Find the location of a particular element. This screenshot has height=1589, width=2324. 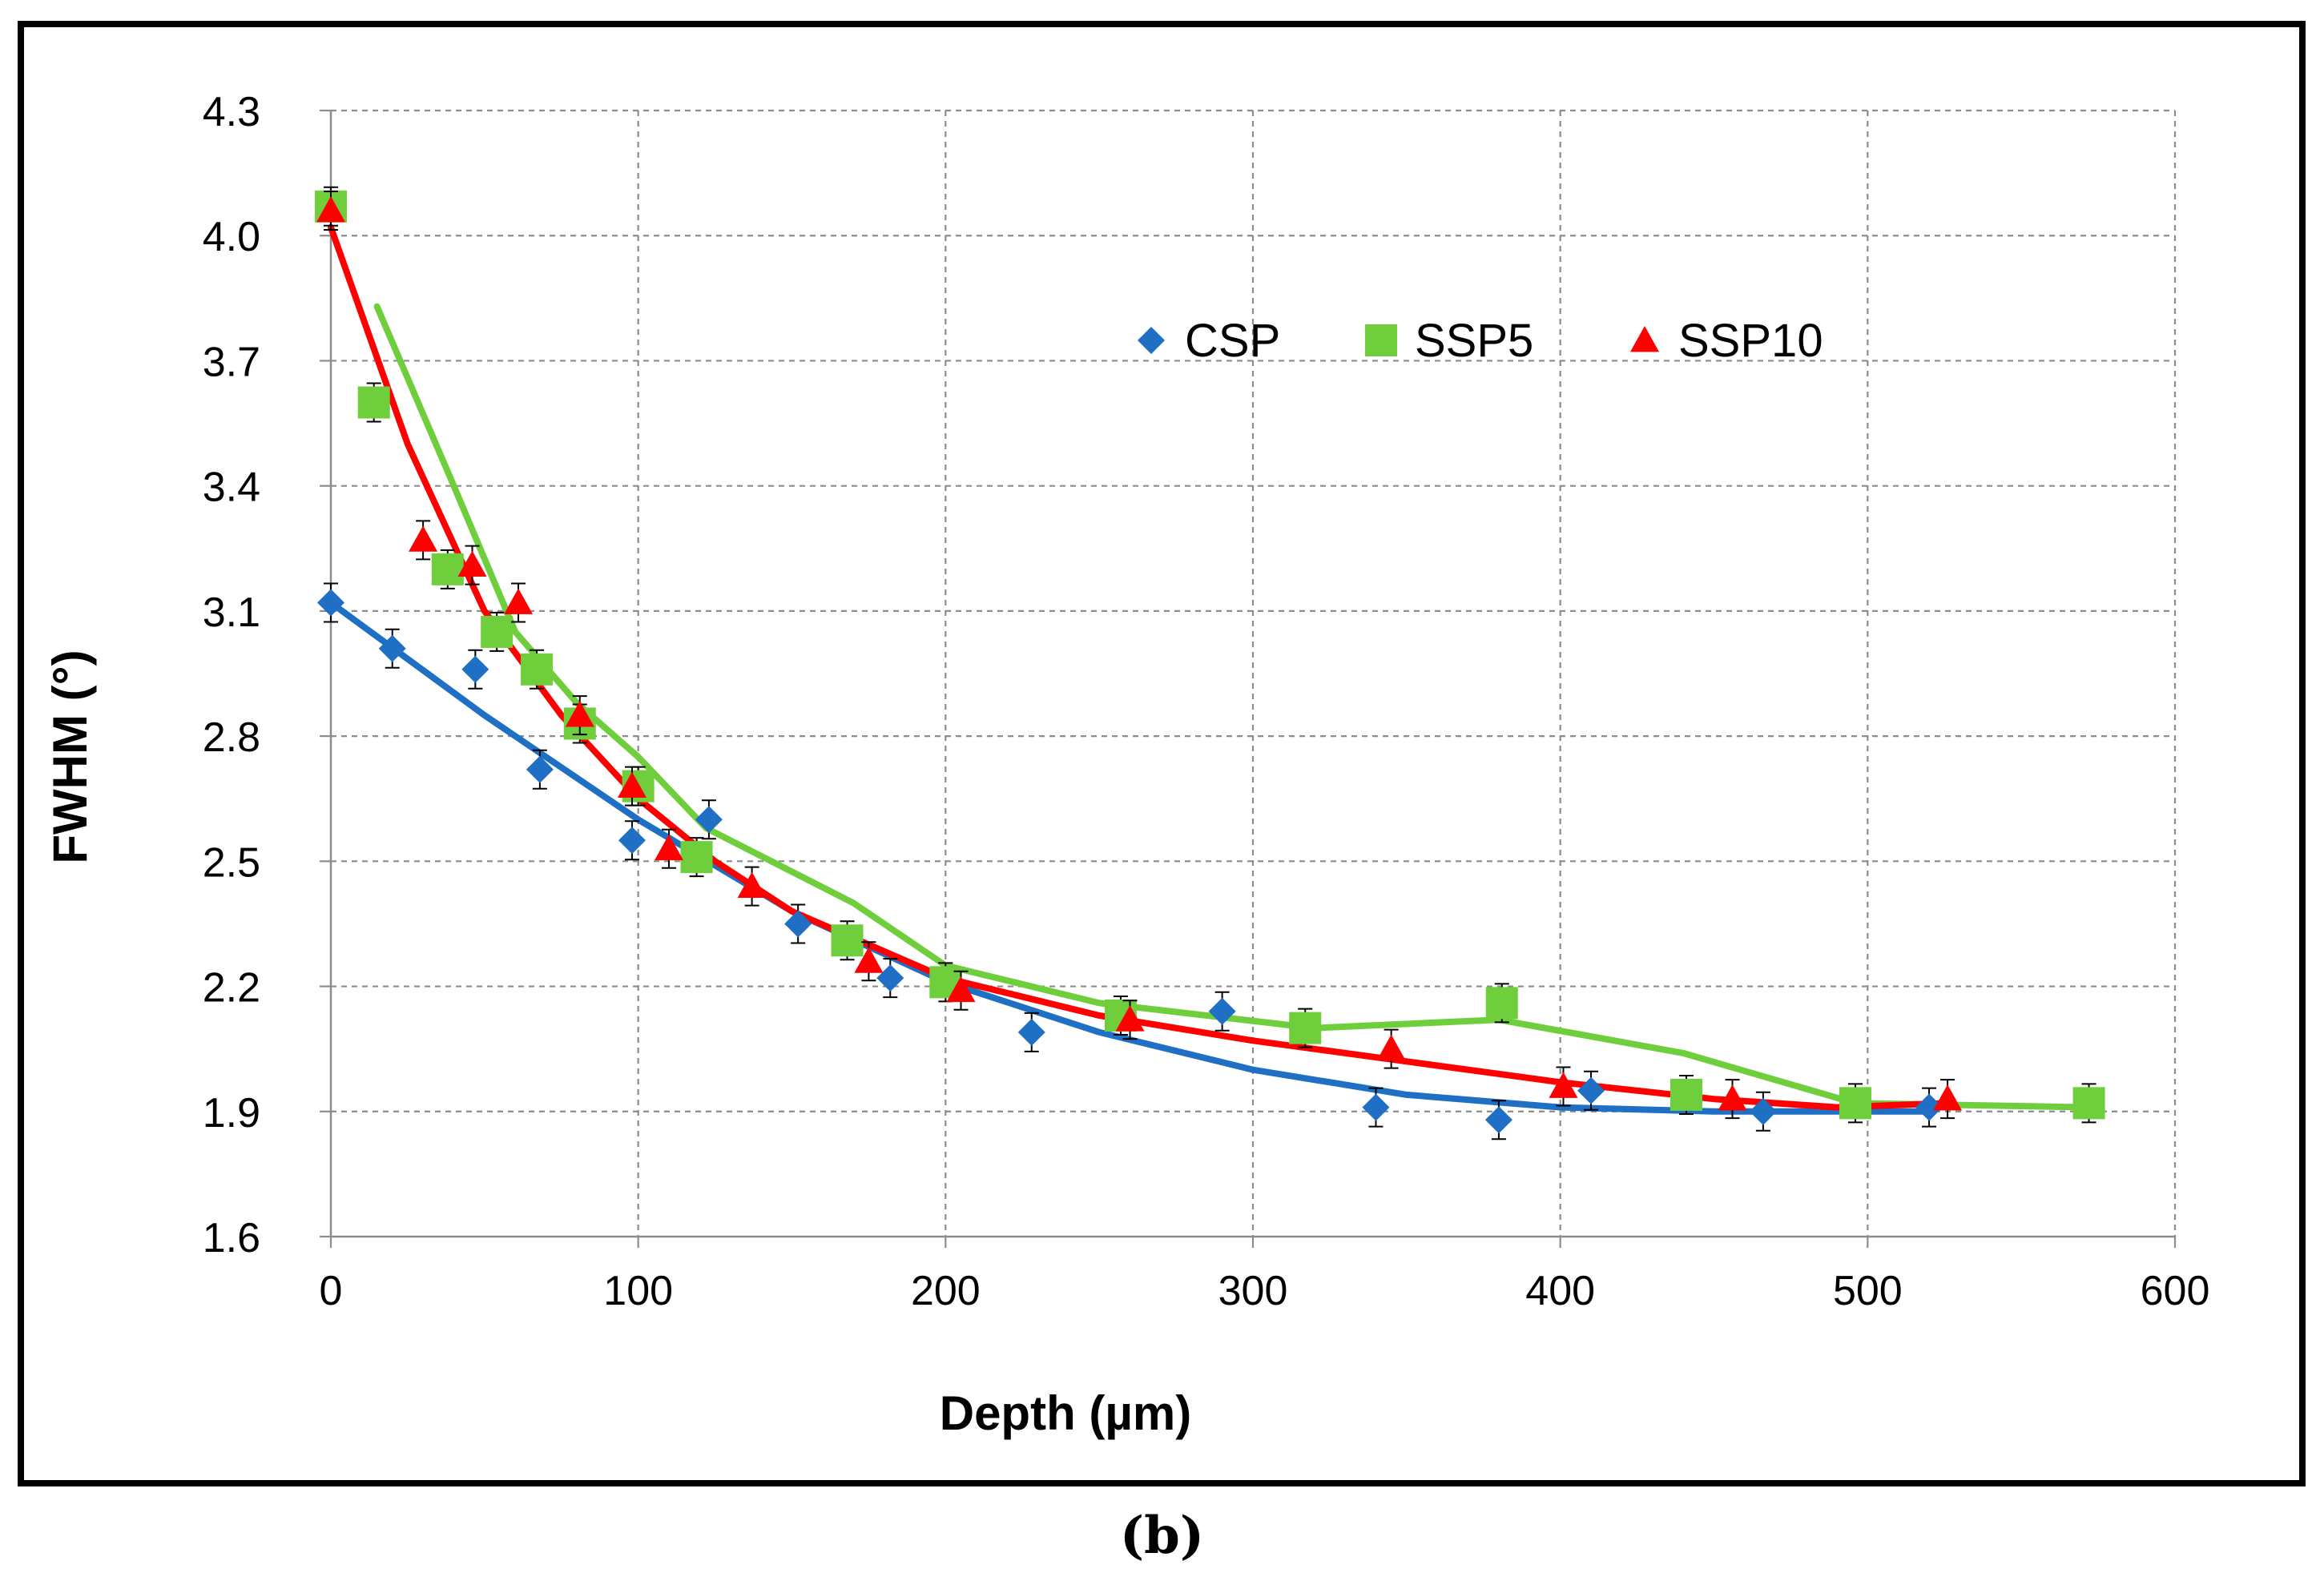

legend-marker-ssp5 is located at coordinates (1381, 340).